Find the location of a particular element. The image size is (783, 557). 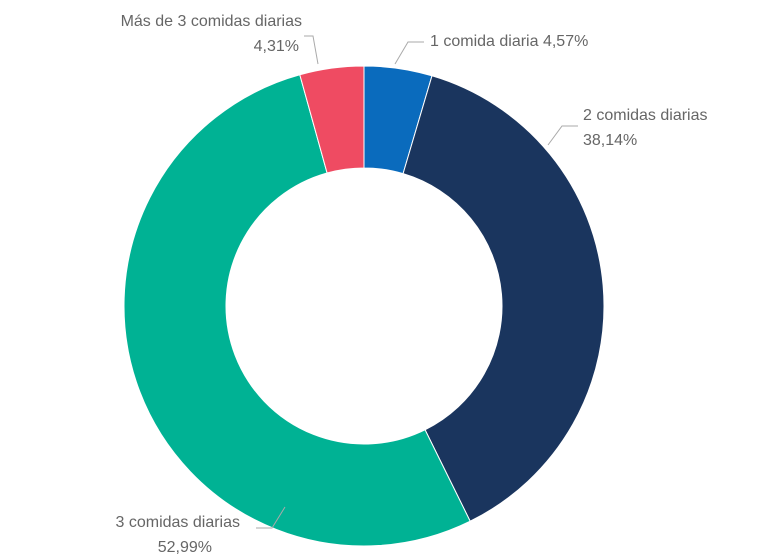

value-label: 52,99% is located at coordinates (185, 547).